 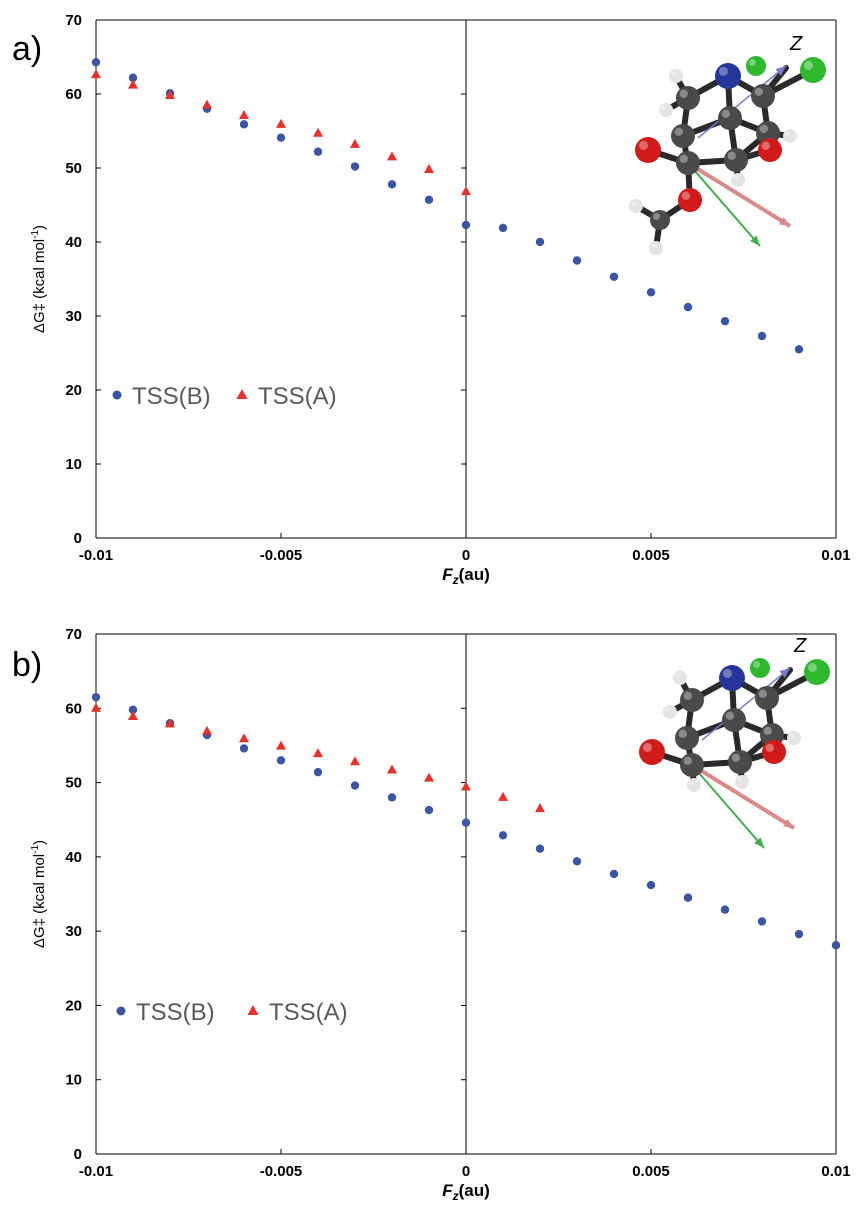 What do you see at coordinates (73, 316) in the screenshot?
I see `y-tick-label: 30` at bounding box center [73, 316].